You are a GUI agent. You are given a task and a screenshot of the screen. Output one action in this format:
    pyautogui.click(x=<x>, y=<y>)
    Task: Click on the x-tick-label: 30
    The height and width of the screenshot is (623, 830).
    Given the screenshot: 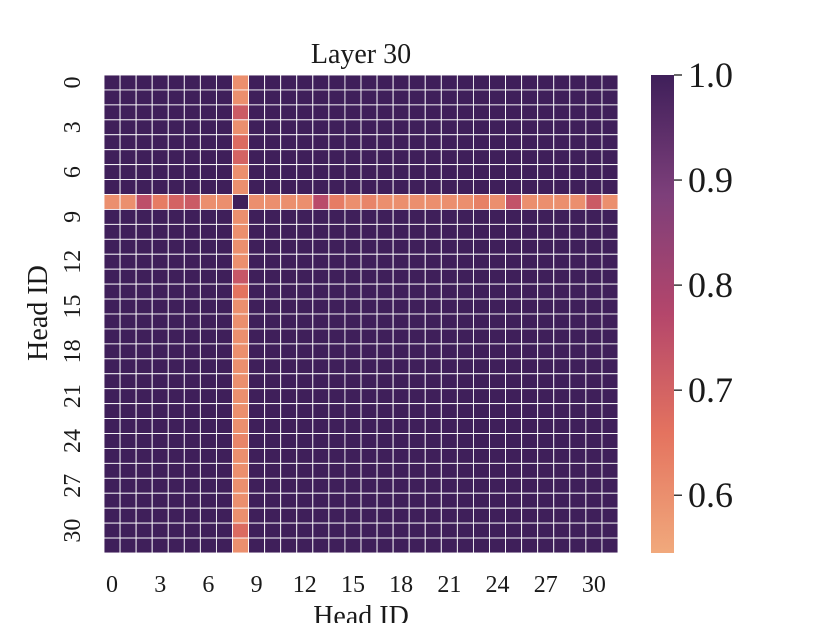 What is the action you would take?
    pyautogui.click(x=594, y=585)
    